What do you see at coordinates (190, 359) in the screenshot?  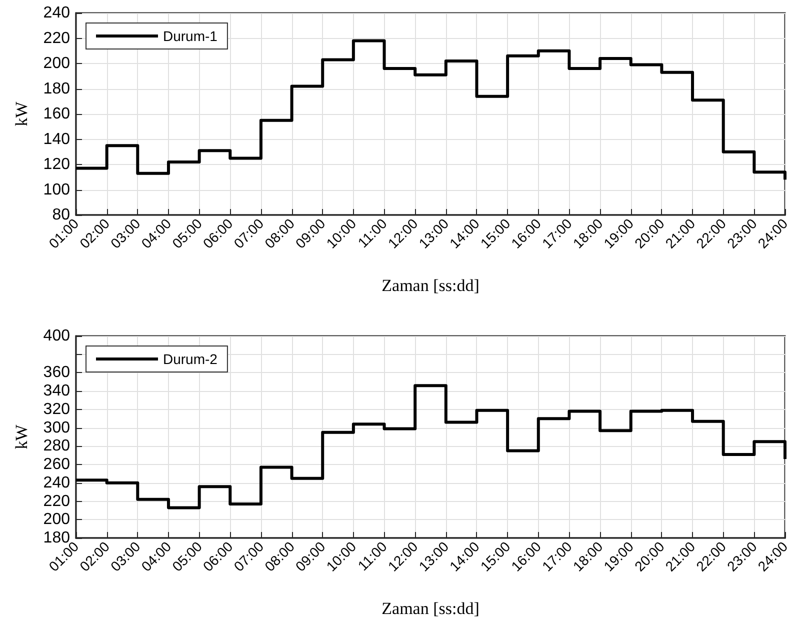 I see `legend-label: Durum-2` at bounding box center [190, 359].